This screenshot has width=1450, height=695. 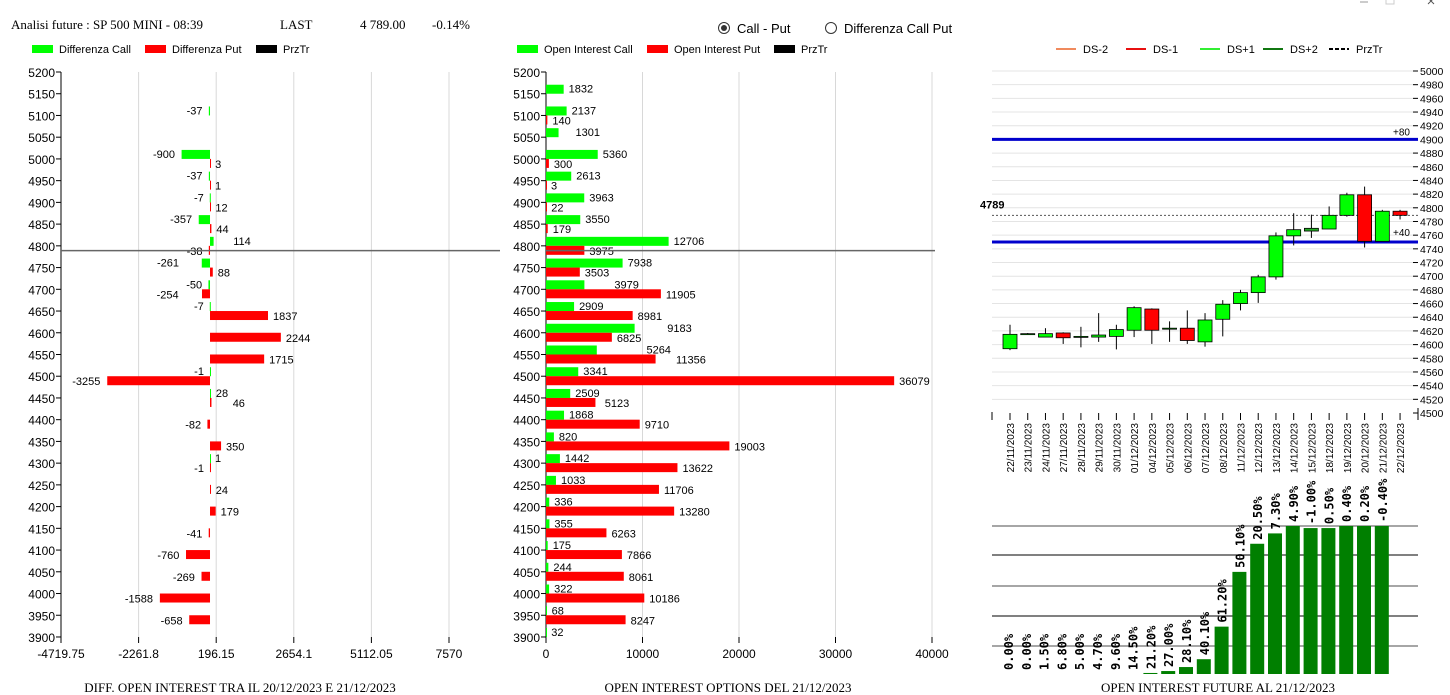 I want to click on date-label: 08/12/2023, so click(x=1224, y=448).